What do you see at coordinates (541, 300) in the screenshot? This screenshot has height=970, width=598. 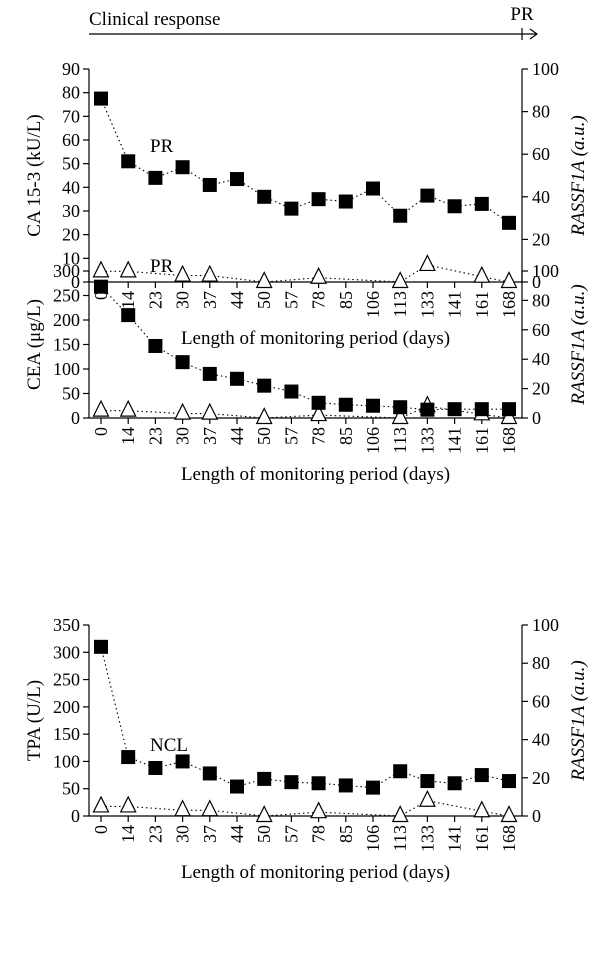 I see `panel-1-right-tick-label: 80` at bounding box center [541, 300].